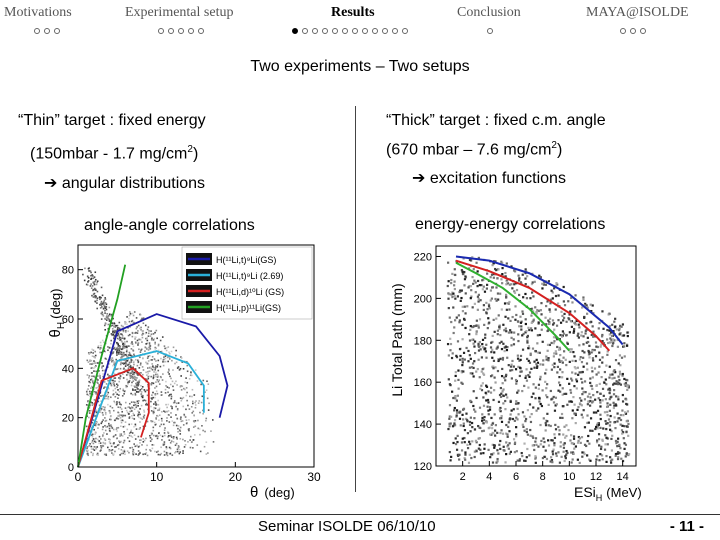 The height and width of the screenshot is (540, 720). What do you see at coordinates (179, 12) in the screenshot?
I see `nav-experimental-setup: Experimental setup` at bounding box center [179, 12].